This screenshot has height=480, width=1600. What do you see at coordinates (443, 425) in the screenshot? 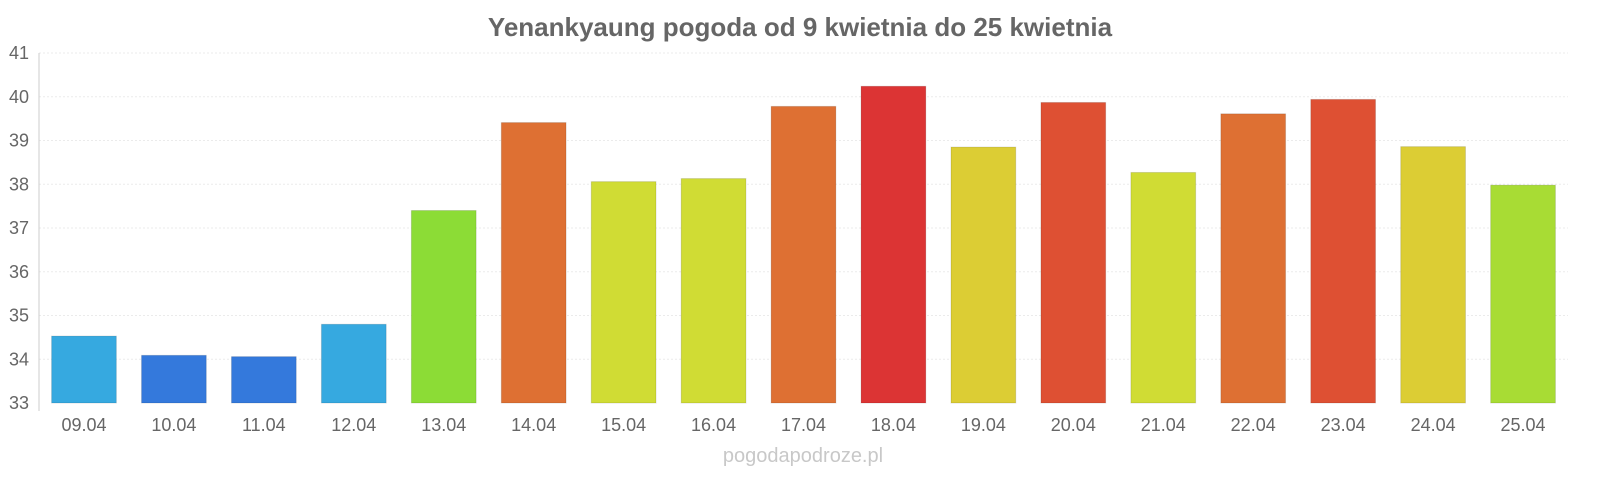
I see `x-tick-label: 13.04` at bounding box center [443, 425].